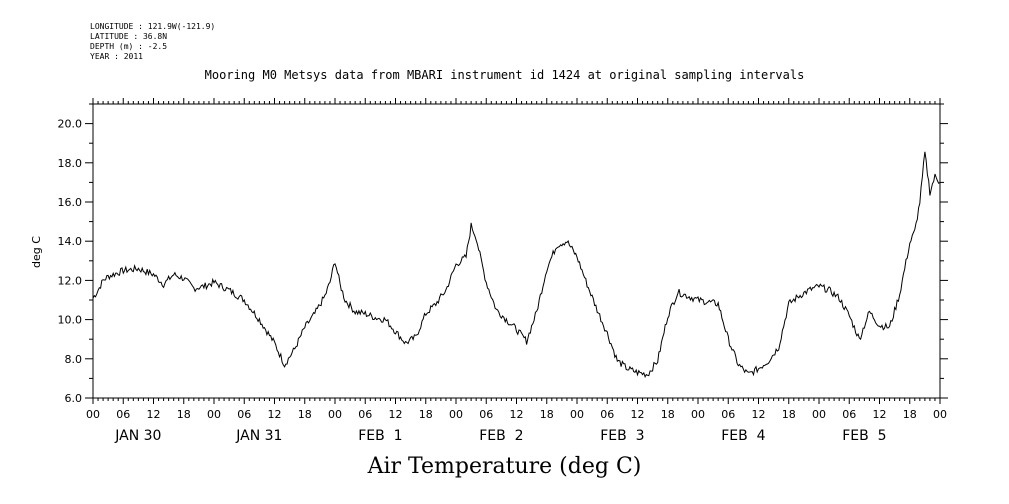  What do you see at coordinates (70, 124) in the screenshot?
I see `y-tick-label: 20.0` at bounding box center [70, 124].